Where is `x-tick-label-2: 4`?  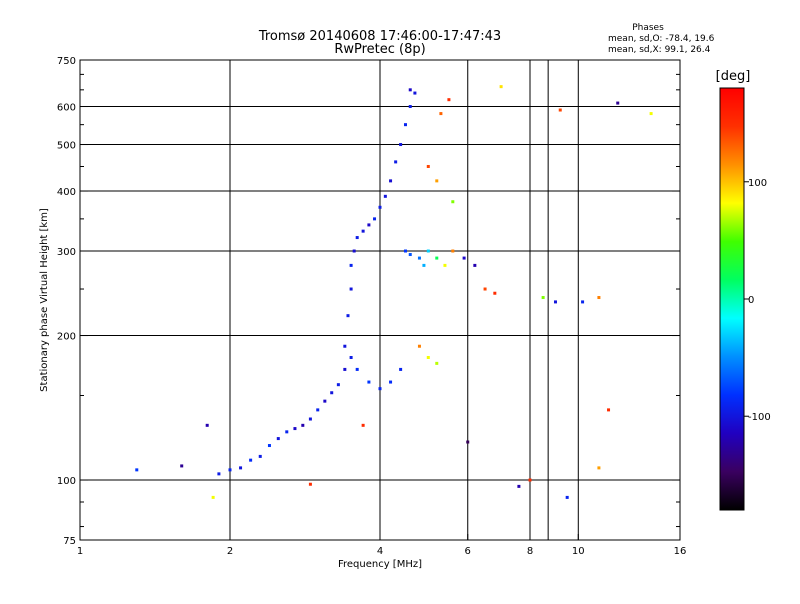
x-tick-label-2: 4 is located at coordinates (380, 551).